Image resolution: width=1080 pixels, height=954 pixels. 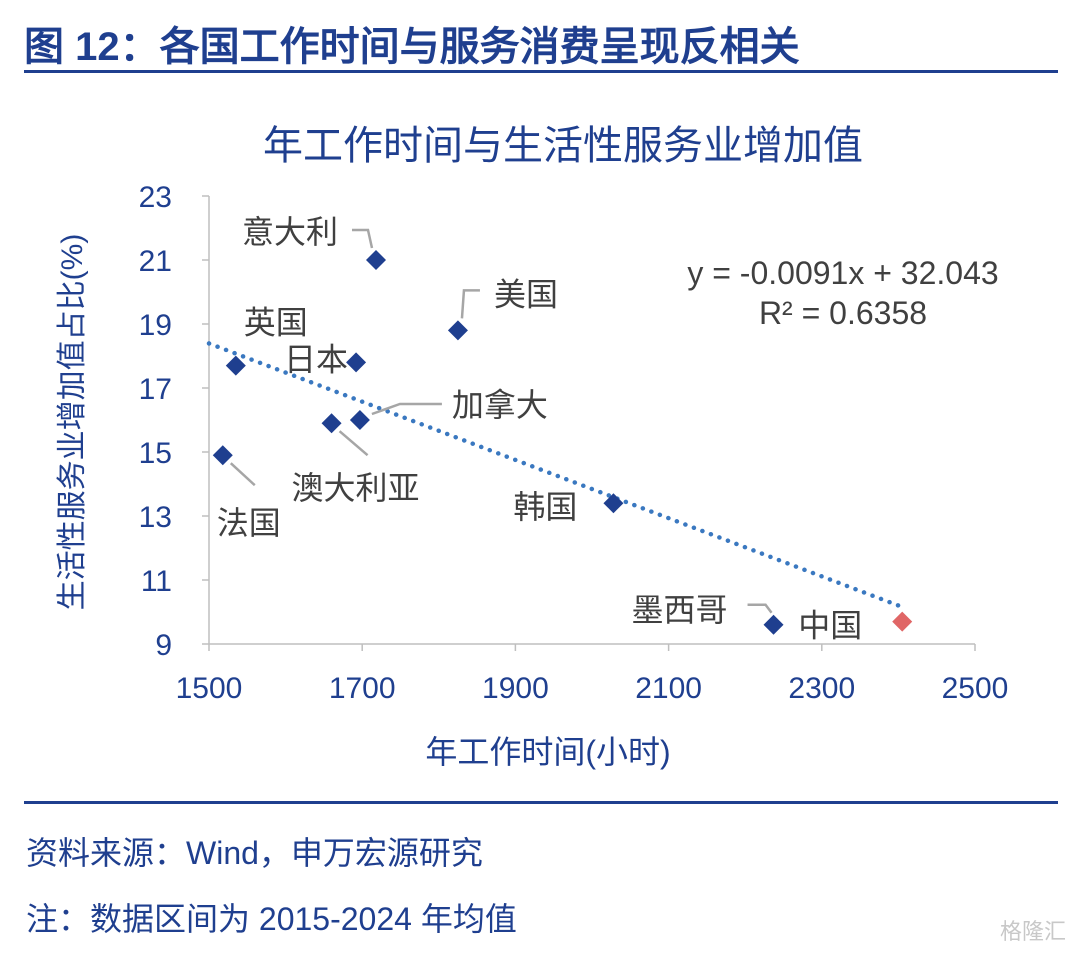 What do you see at coordinates (541, 71) in the screenshot?
I see `top-rule` at bounding box center [541, 71].